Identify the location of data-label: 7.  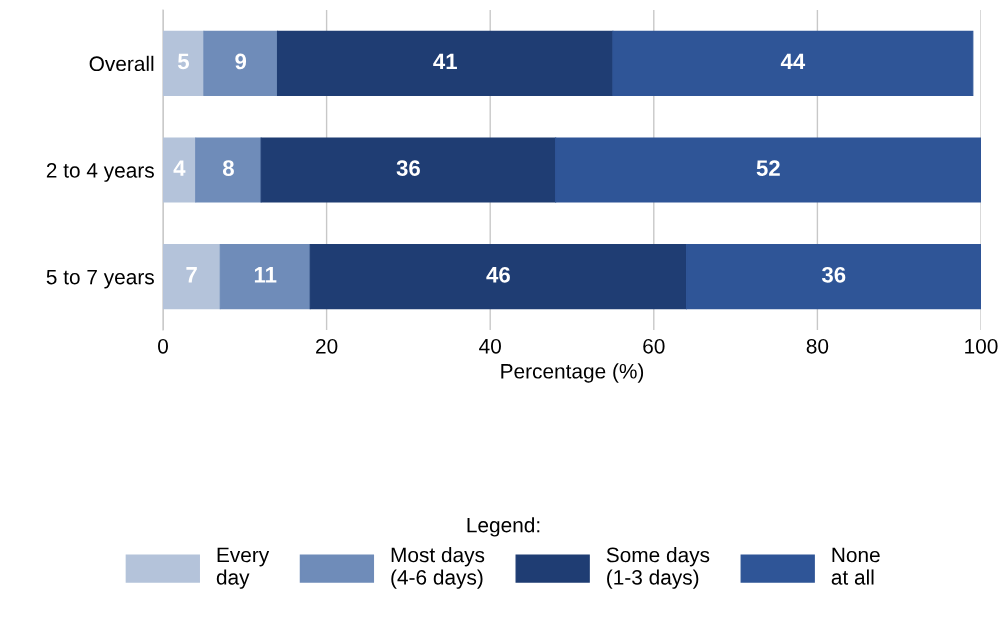
(191, 275).